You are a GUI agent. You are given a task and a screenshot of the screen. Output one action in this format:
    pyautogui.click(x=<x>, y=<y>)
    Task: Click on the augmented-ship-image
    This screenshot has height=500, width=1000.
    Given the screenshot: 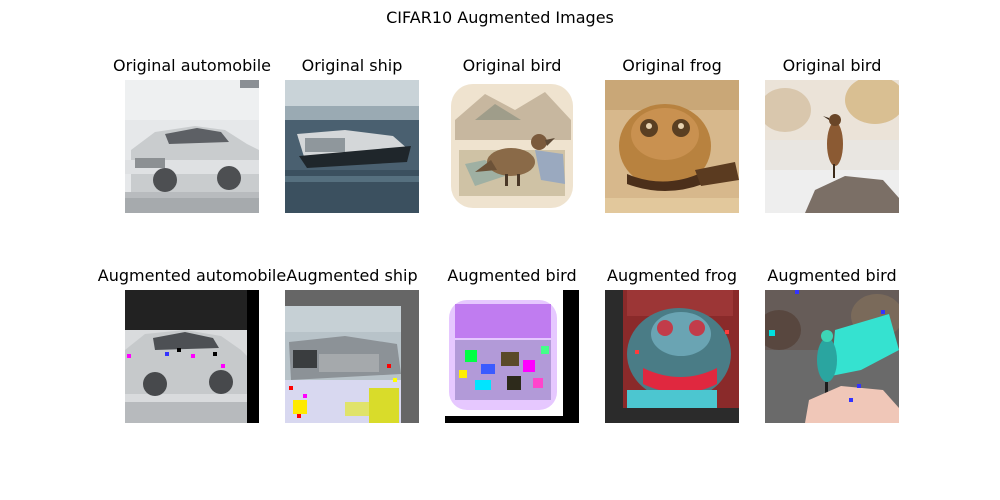 What is the action you would take?
    pyautogui.click(x=352, y=356)
    